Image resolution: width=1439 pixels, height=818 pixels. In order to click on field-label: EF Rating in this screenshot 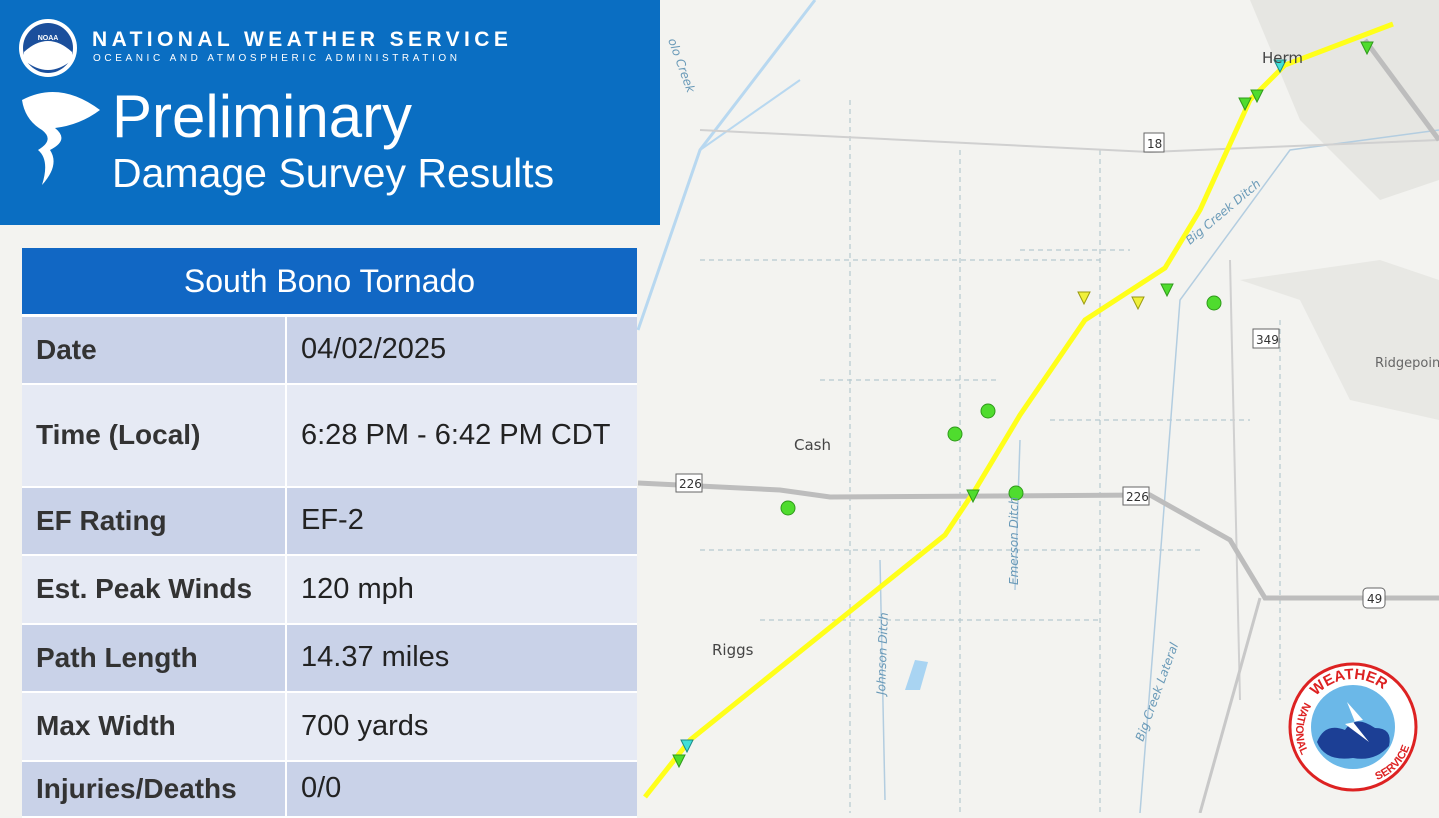, I will do `click(154, 521)`.